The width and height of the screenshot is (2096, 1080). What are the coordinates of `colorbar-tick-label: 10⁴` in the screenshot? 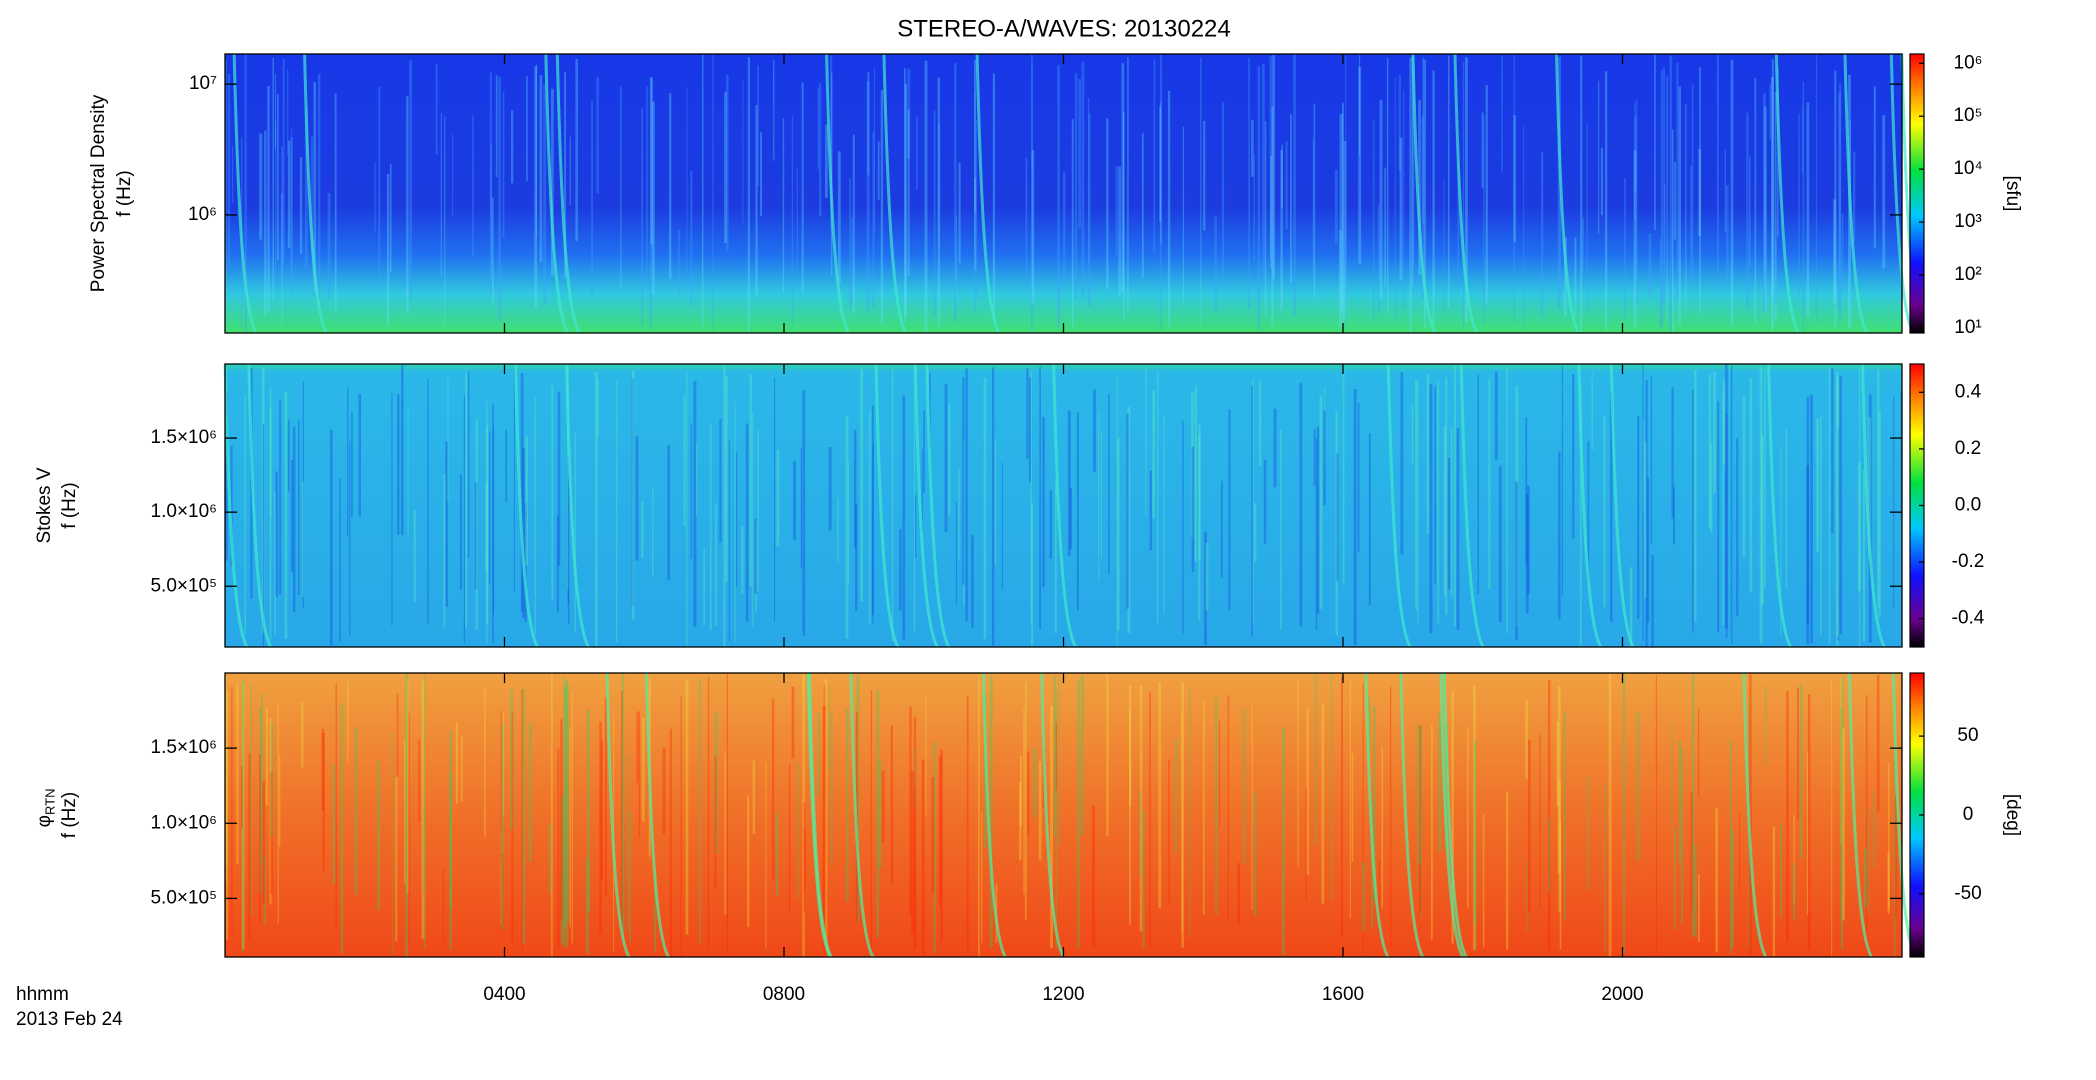 It's located at (1967, 168).